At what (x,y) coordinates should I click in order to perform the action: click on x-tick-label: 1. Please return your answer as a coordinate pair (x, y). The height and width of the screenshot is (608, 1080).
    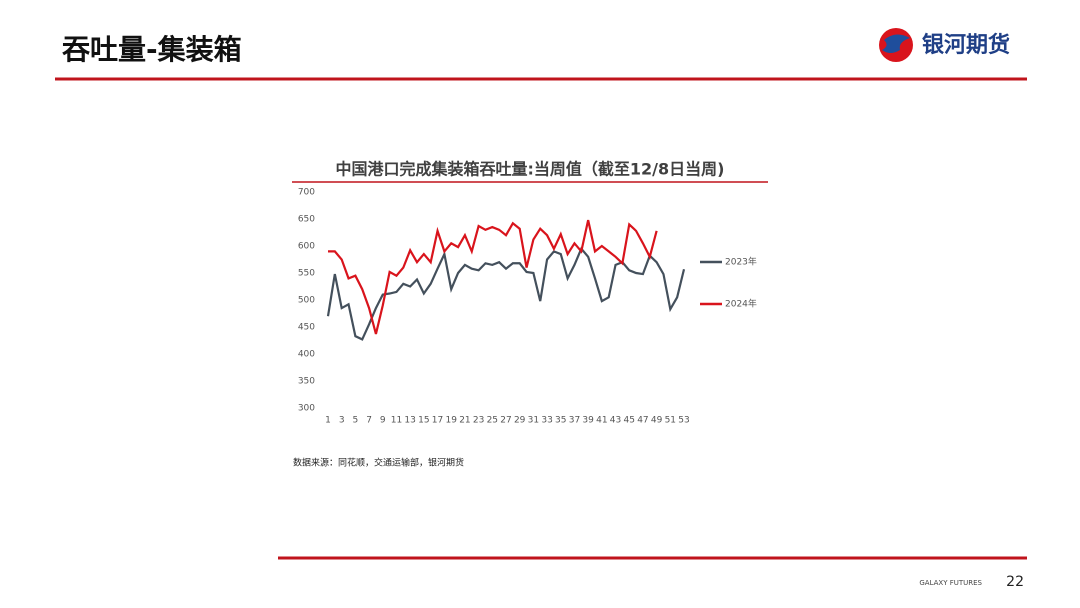
    Looking at the image, I should click on (328, 421).